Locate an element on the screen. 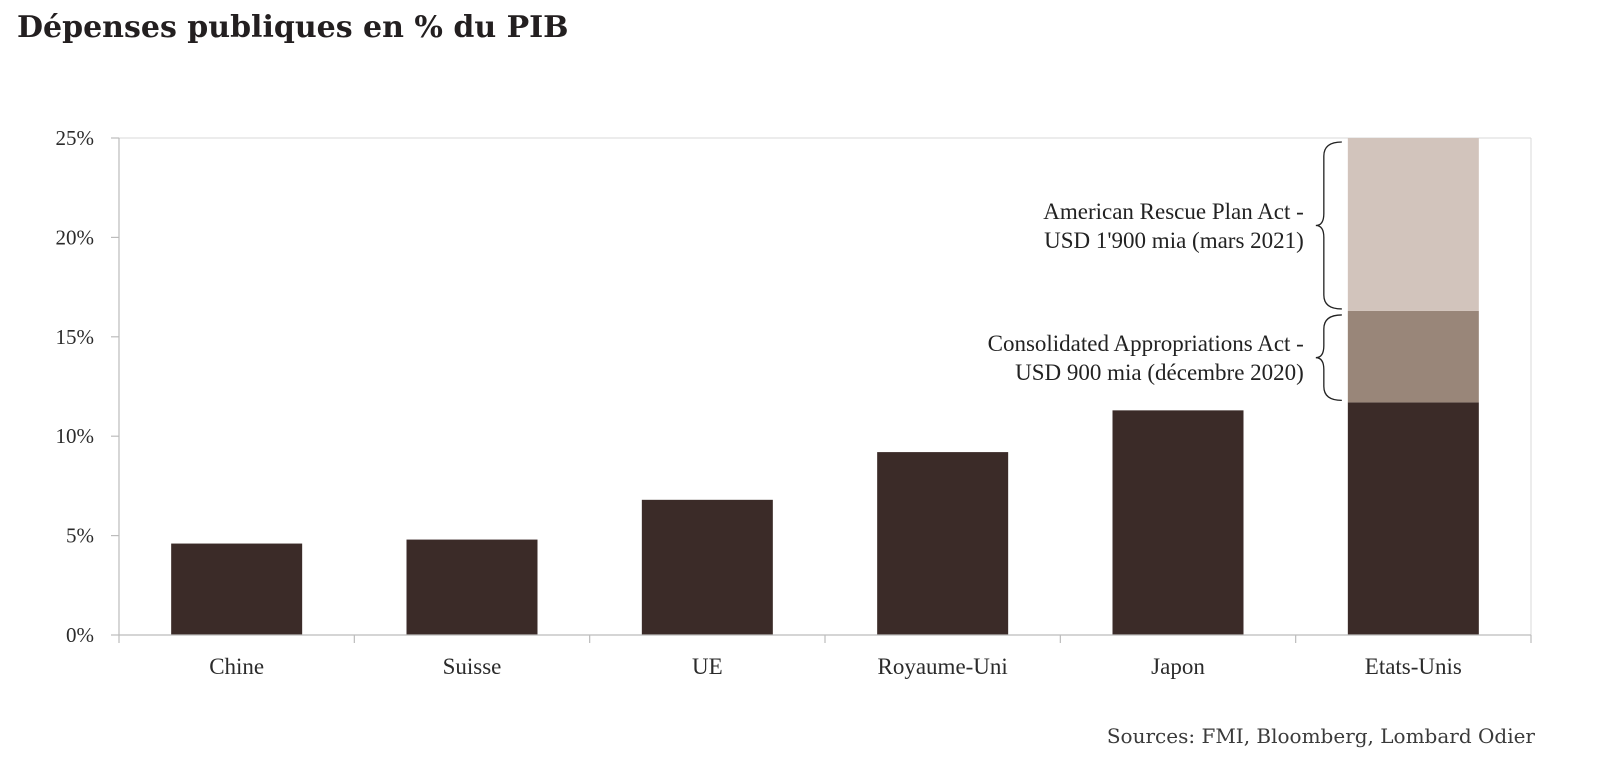 This screenshot has height=781, width=1597. y-tick-label: 5% is located at coordinates (80, 536).